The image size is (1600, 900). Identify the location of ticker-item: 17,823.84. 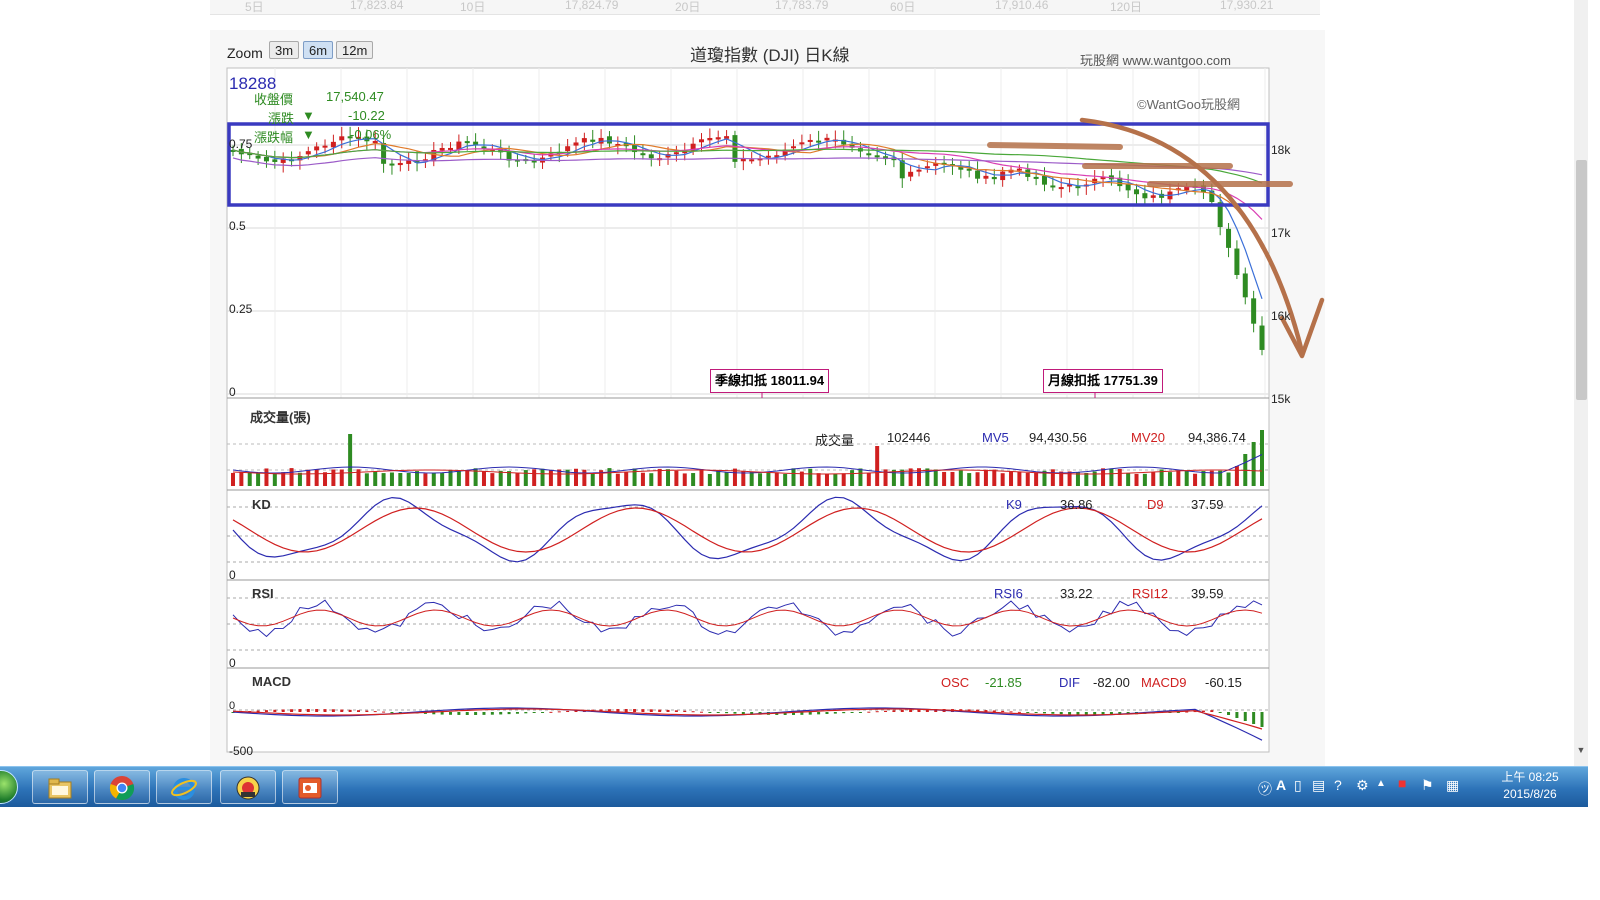
(377, 6).